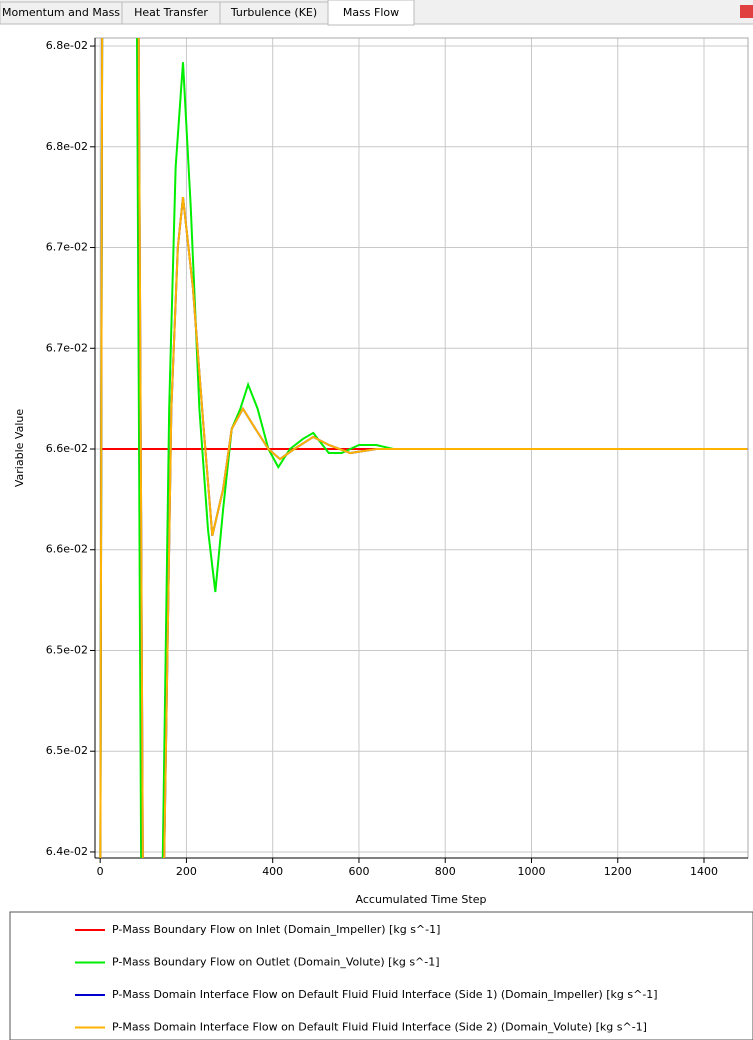  What do you see at coordinates (273, 12) in the screenshot?
I see `tab-label: Turbulence (KE)` at bounding box center [273, 12].